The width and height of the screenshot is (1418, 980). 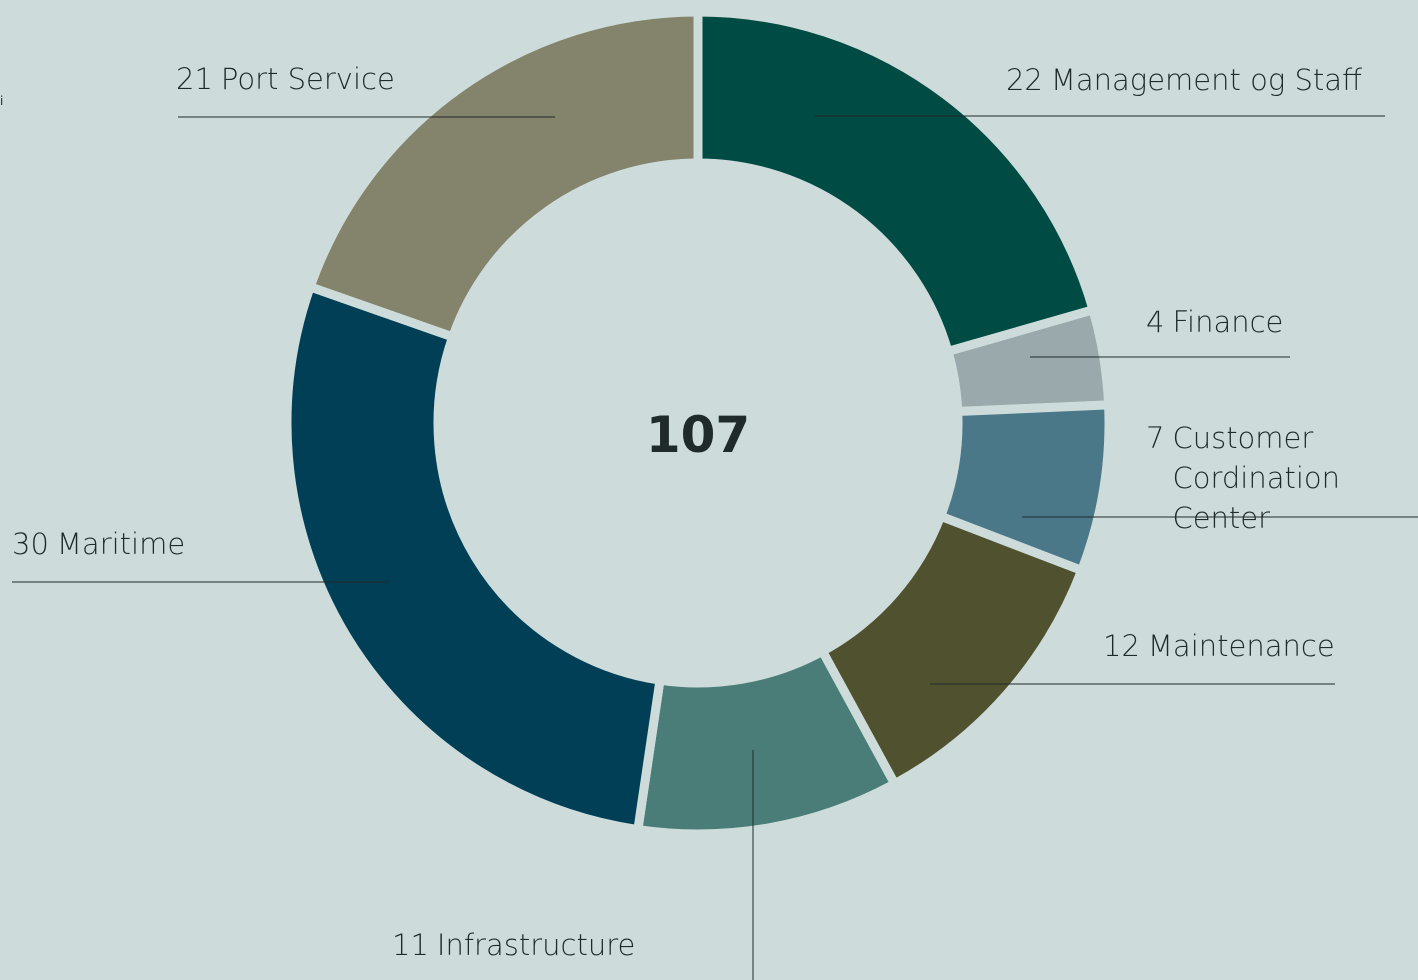 I want to click on value-label: 12, so click(x=1121, y=646).